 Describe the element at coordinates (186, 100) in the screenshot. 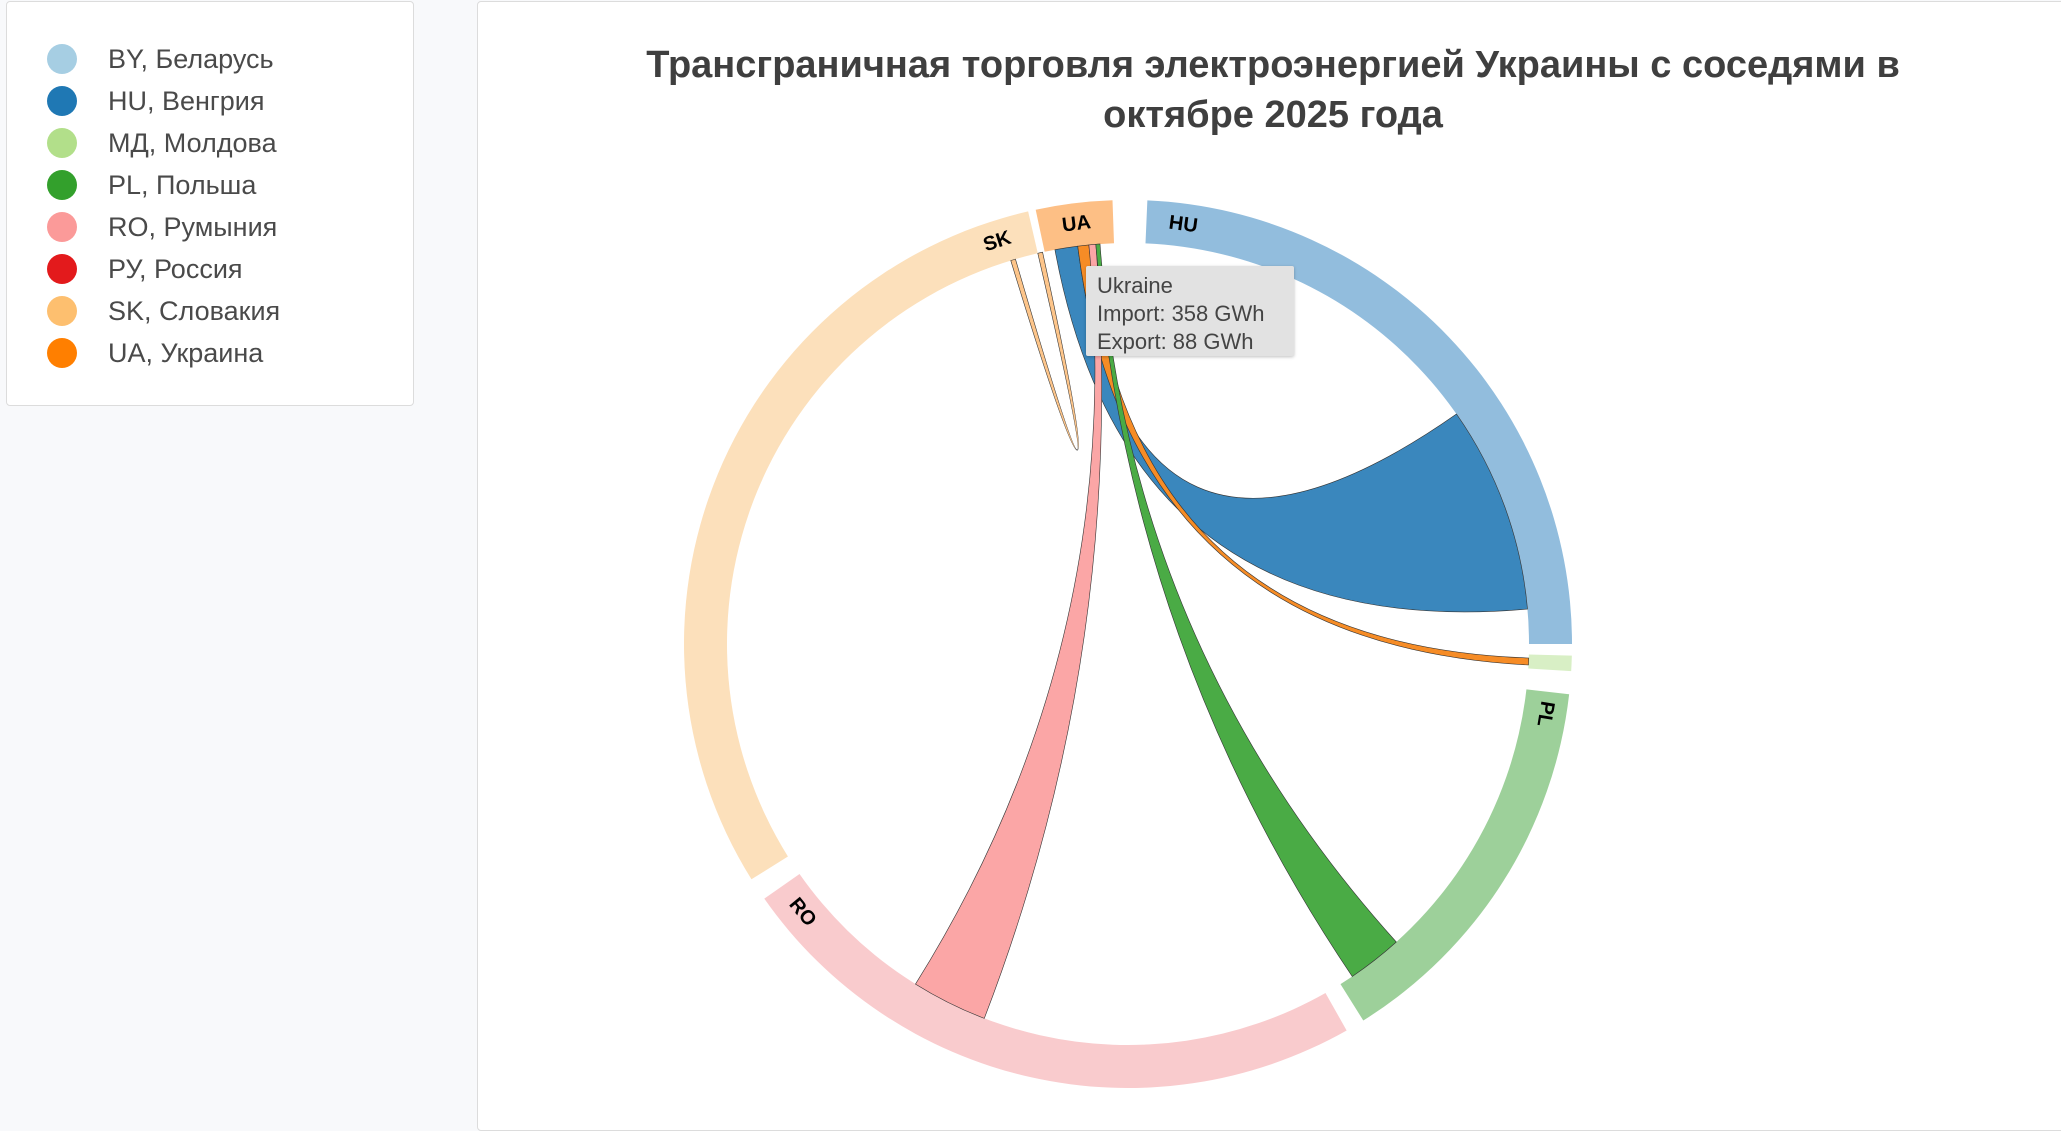

I see `legend-label: HU, Венгрия` at that location.